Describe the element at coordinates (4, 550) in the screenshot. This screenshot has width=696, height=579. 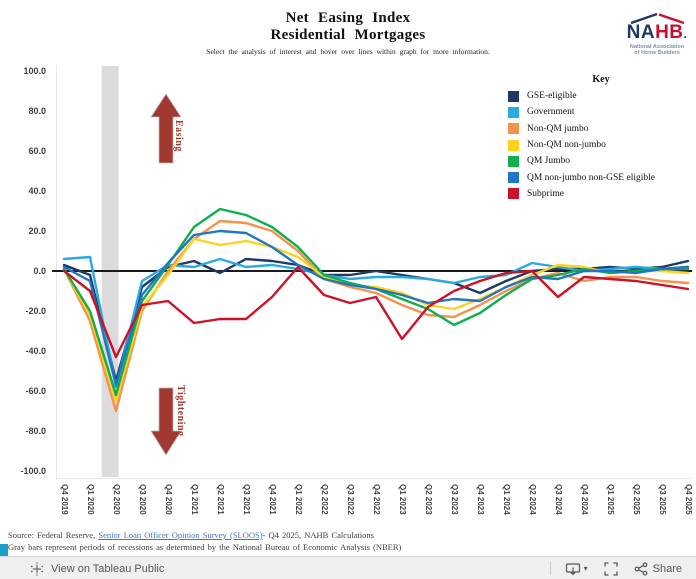
I see `teal-fragment` at that location.